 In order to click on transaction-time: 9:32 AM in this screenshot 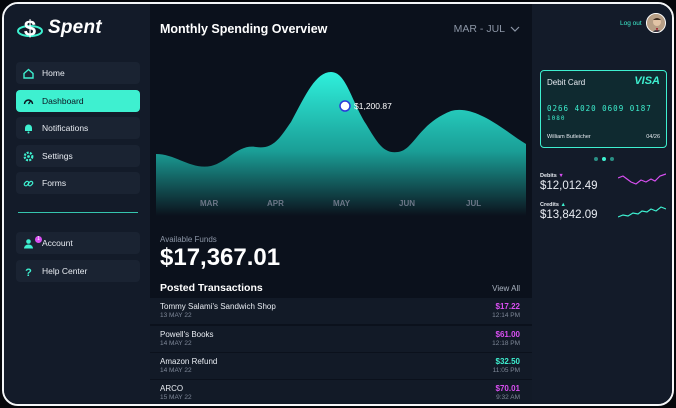, I will do `click(508, 397)`.